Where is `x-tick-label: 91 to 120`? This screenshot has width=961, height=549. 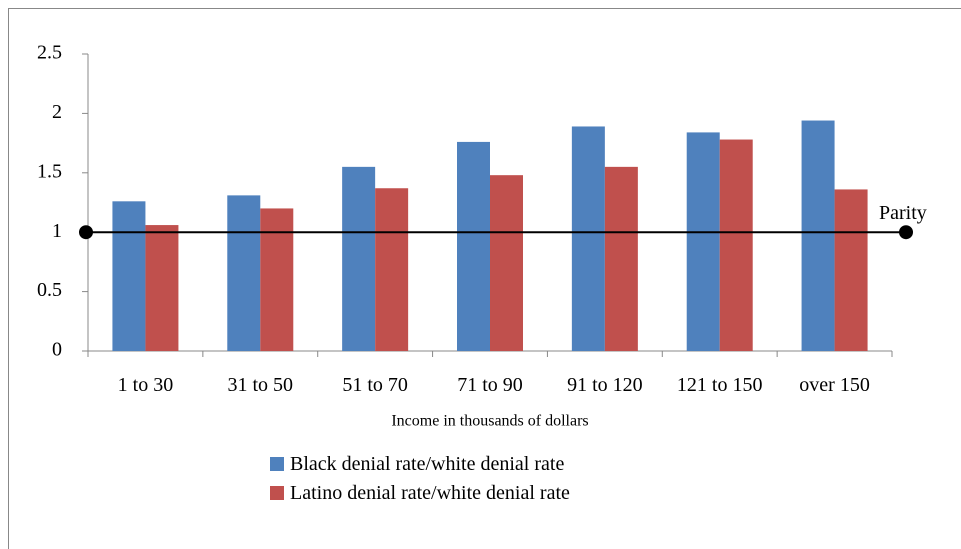 x-tick-label: 91 to 120 is located at coordinates (605, 385).